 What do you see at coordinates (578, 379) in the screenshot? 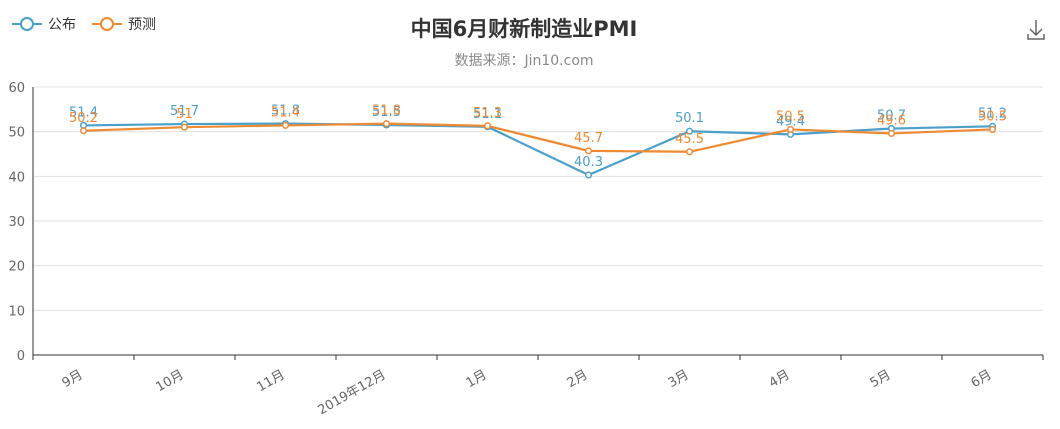
I see `x-tick-label: 2月` at bounding box center [578, 379].